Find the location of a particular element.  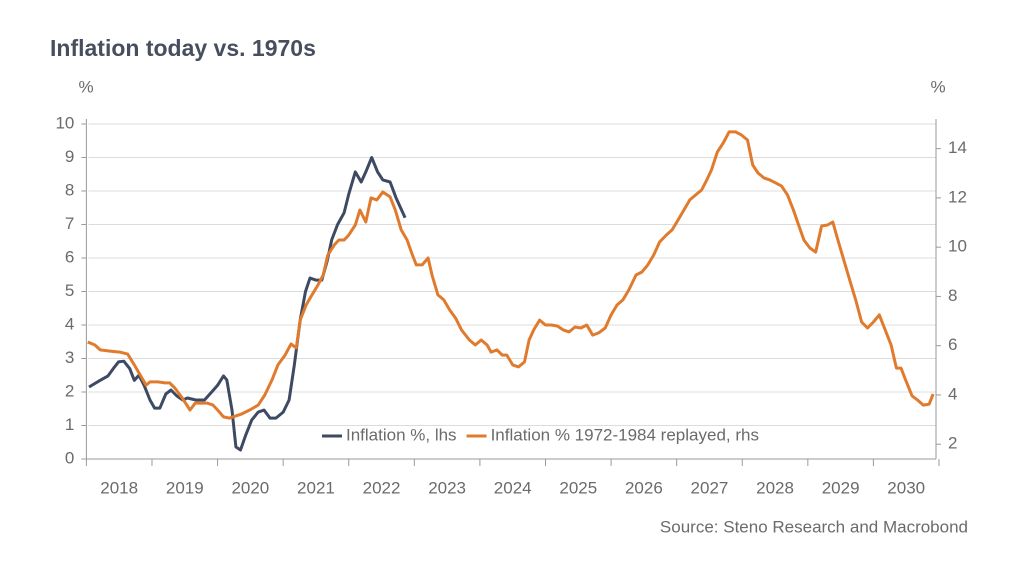

y-tick-label: 9 is located at coordinates (69, 156).